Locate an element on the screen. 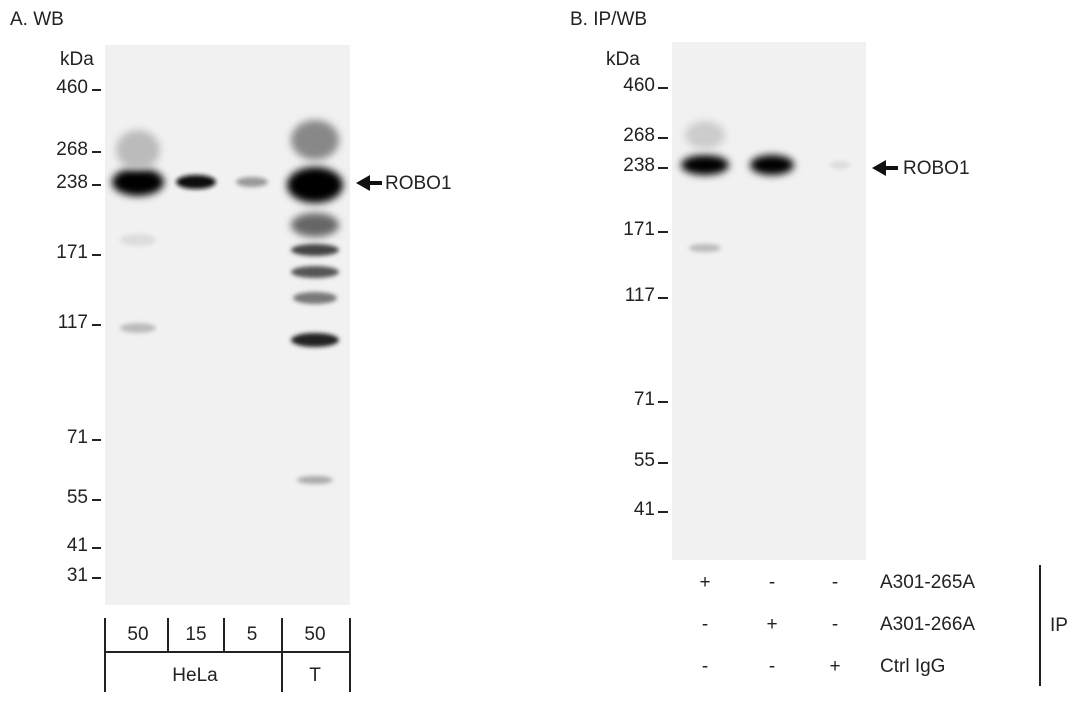 The image size is (1080, 704). panel-label: B. IP/WB is located at coordinates (608, 19).